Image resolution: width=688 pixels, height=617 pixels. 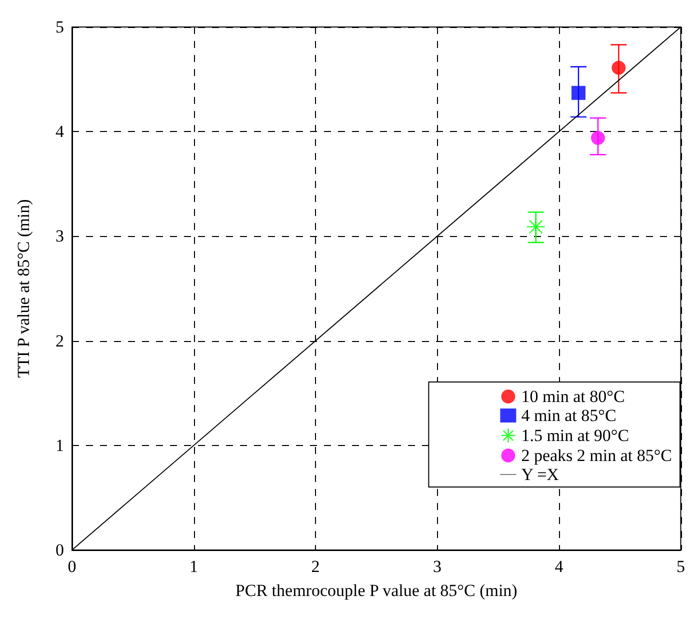 What do you see at coordinates (680, 566) in the screenshot?
I see `x-tick-label: 5` at bounding box center [680, 566].